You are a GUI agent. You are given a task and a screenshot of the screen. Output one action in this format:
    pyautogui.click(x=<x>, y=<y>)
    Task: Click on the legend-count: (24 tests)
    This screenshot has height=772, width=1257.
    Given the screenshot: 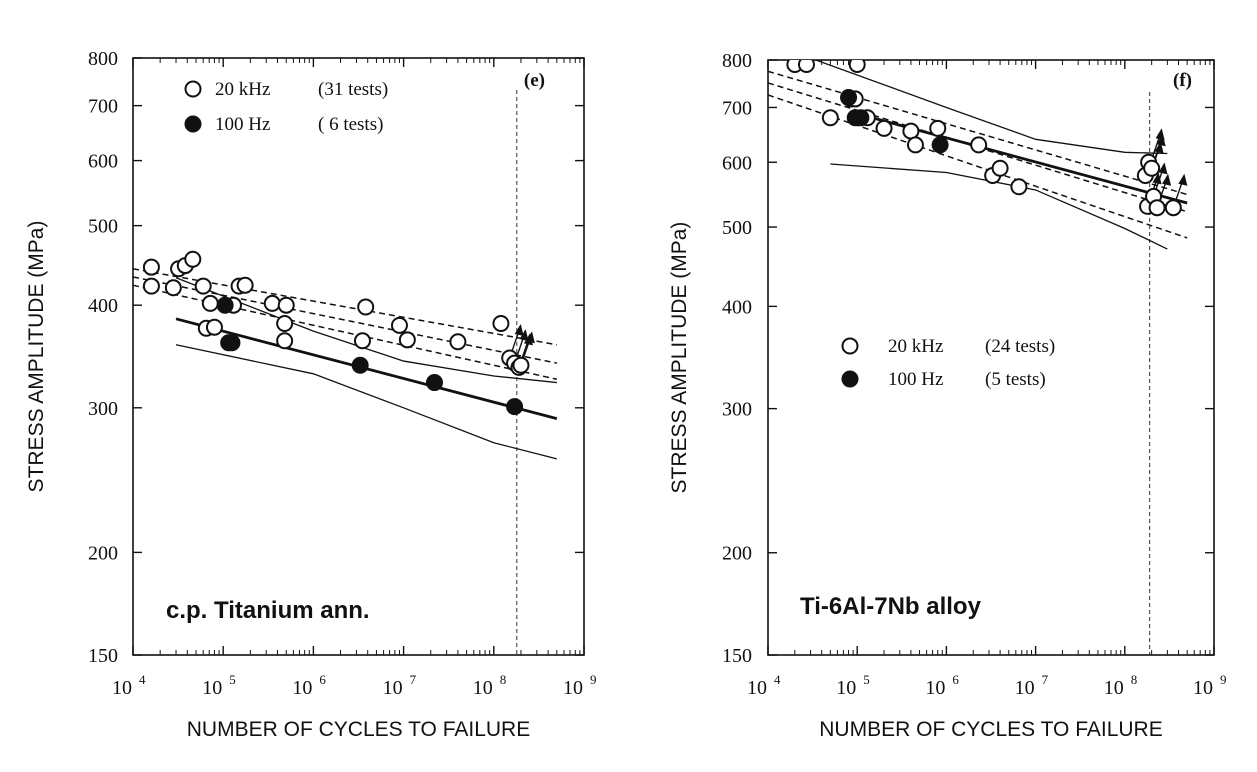 What is the action you would take?
    pyautogui.click(x=1020, y=346)
    